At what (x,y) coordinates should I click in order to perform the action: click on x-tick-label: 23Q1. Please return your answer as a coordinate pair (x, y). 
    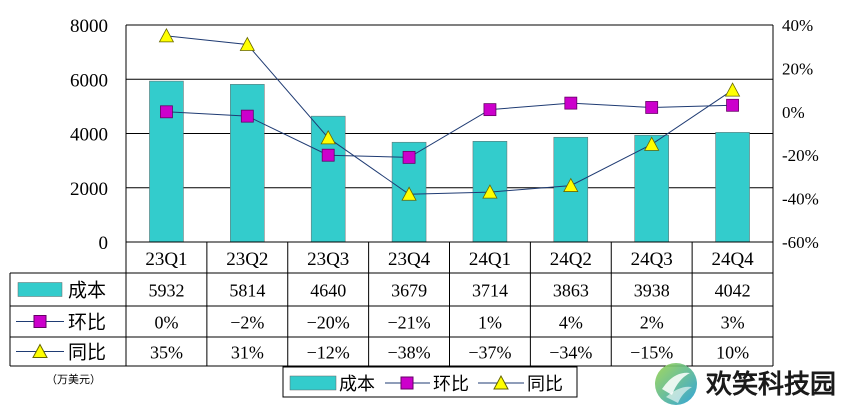
    Looking at the image, I should click on (166, 259).